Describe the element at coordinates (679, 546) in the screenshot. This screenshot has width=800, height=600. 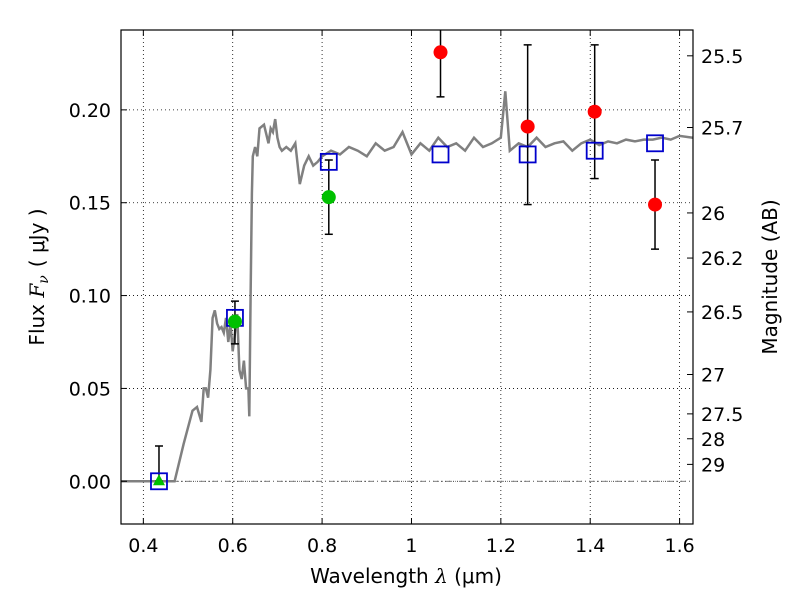
I see `x-tick-label: 1.6` at that location.